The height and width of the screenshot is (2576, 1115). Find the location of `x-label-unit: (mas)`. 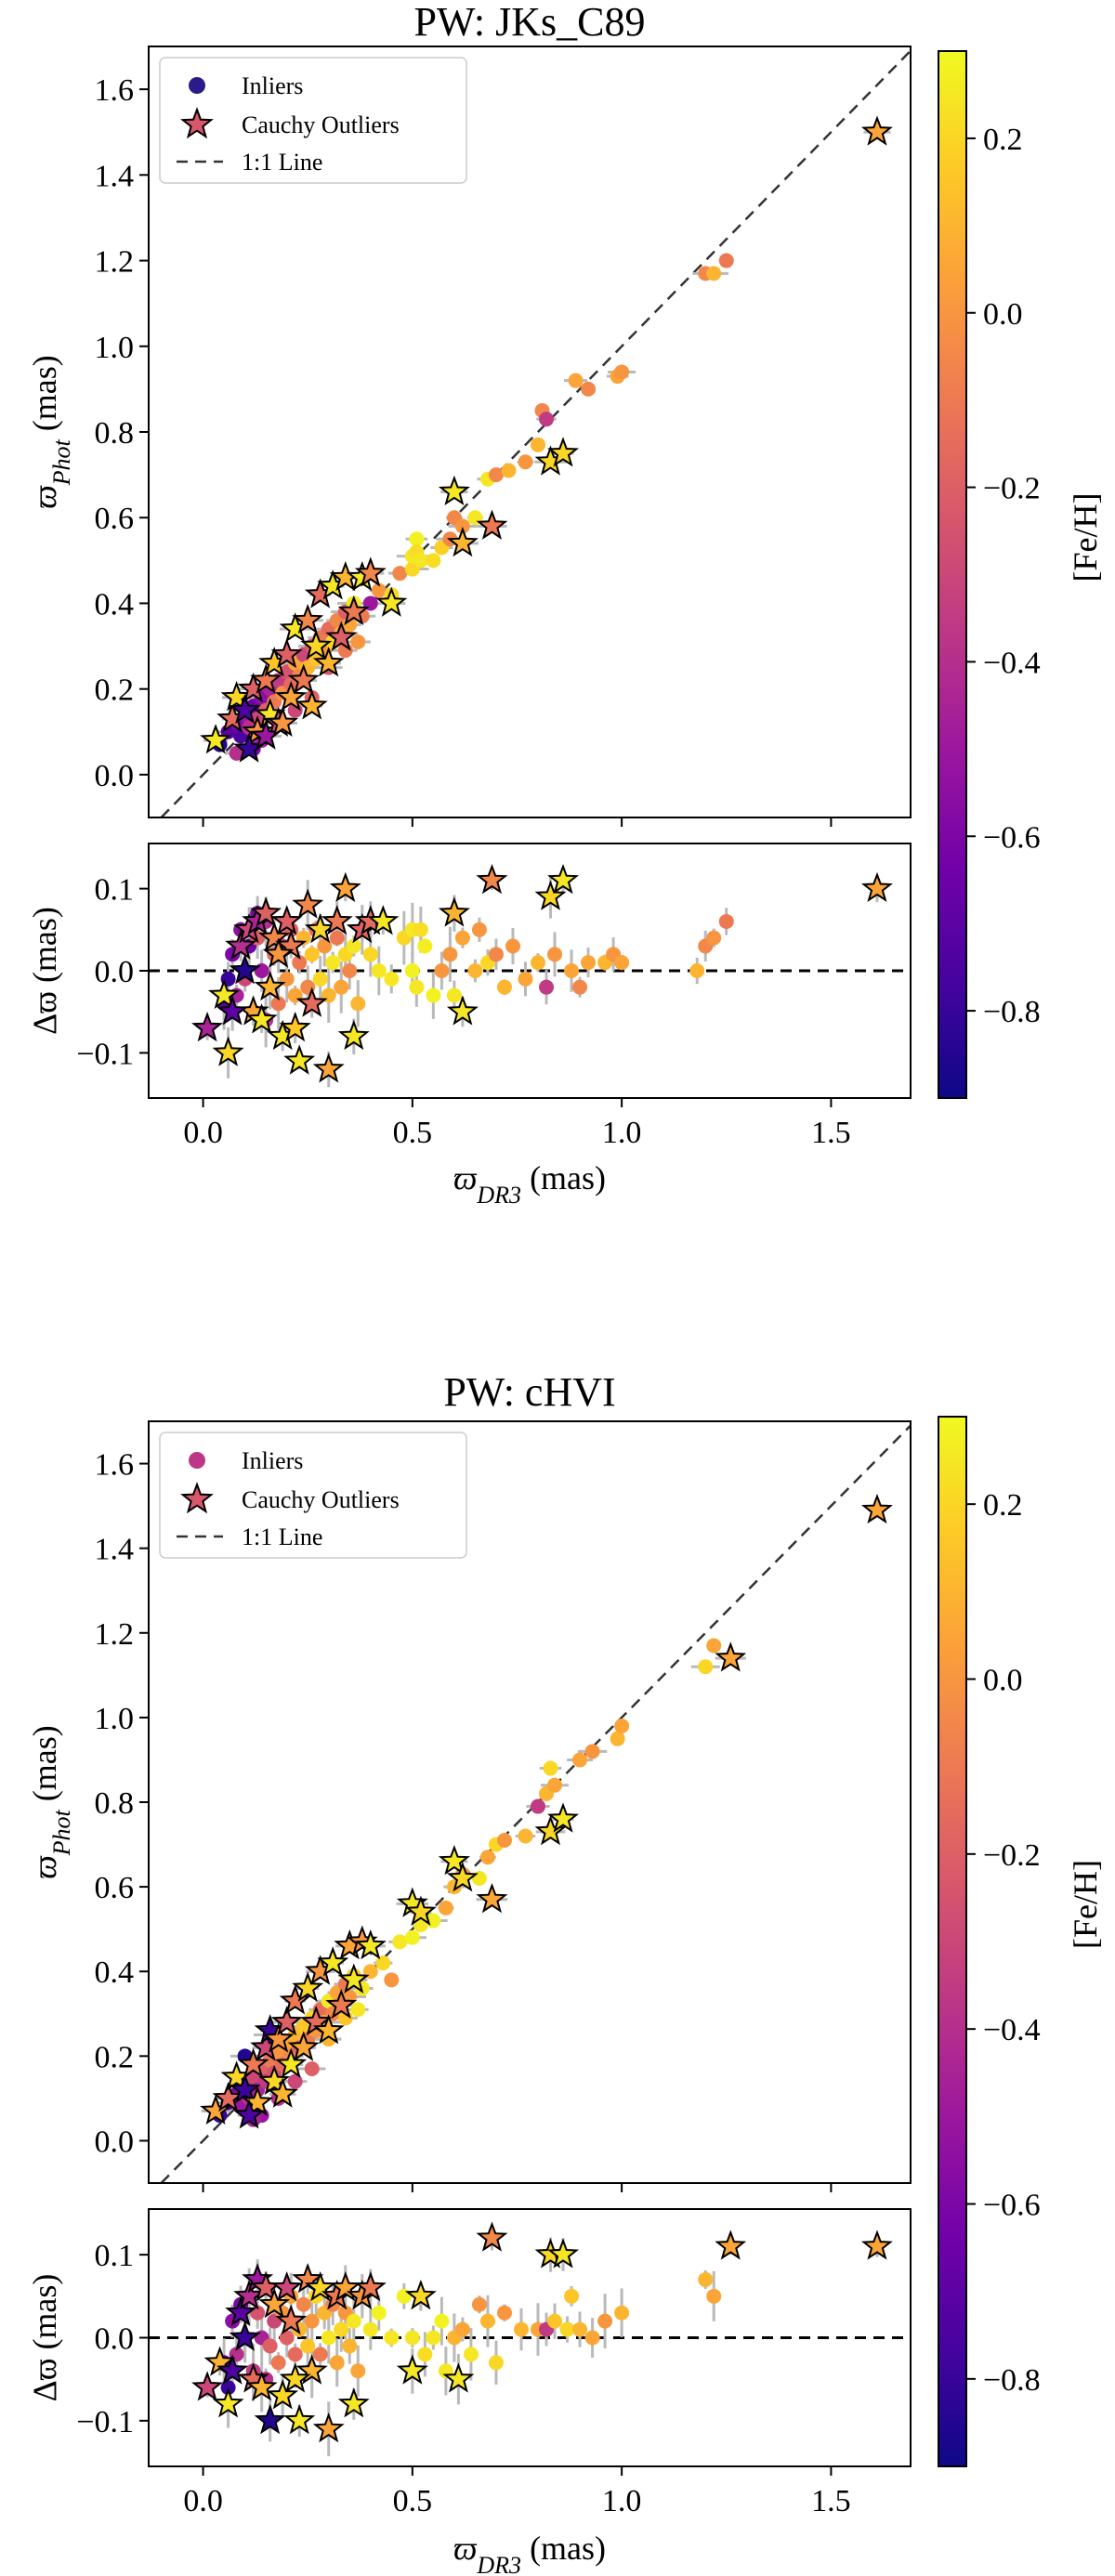

x-label-unit: (mas) is located at coordinates (563, 1177).